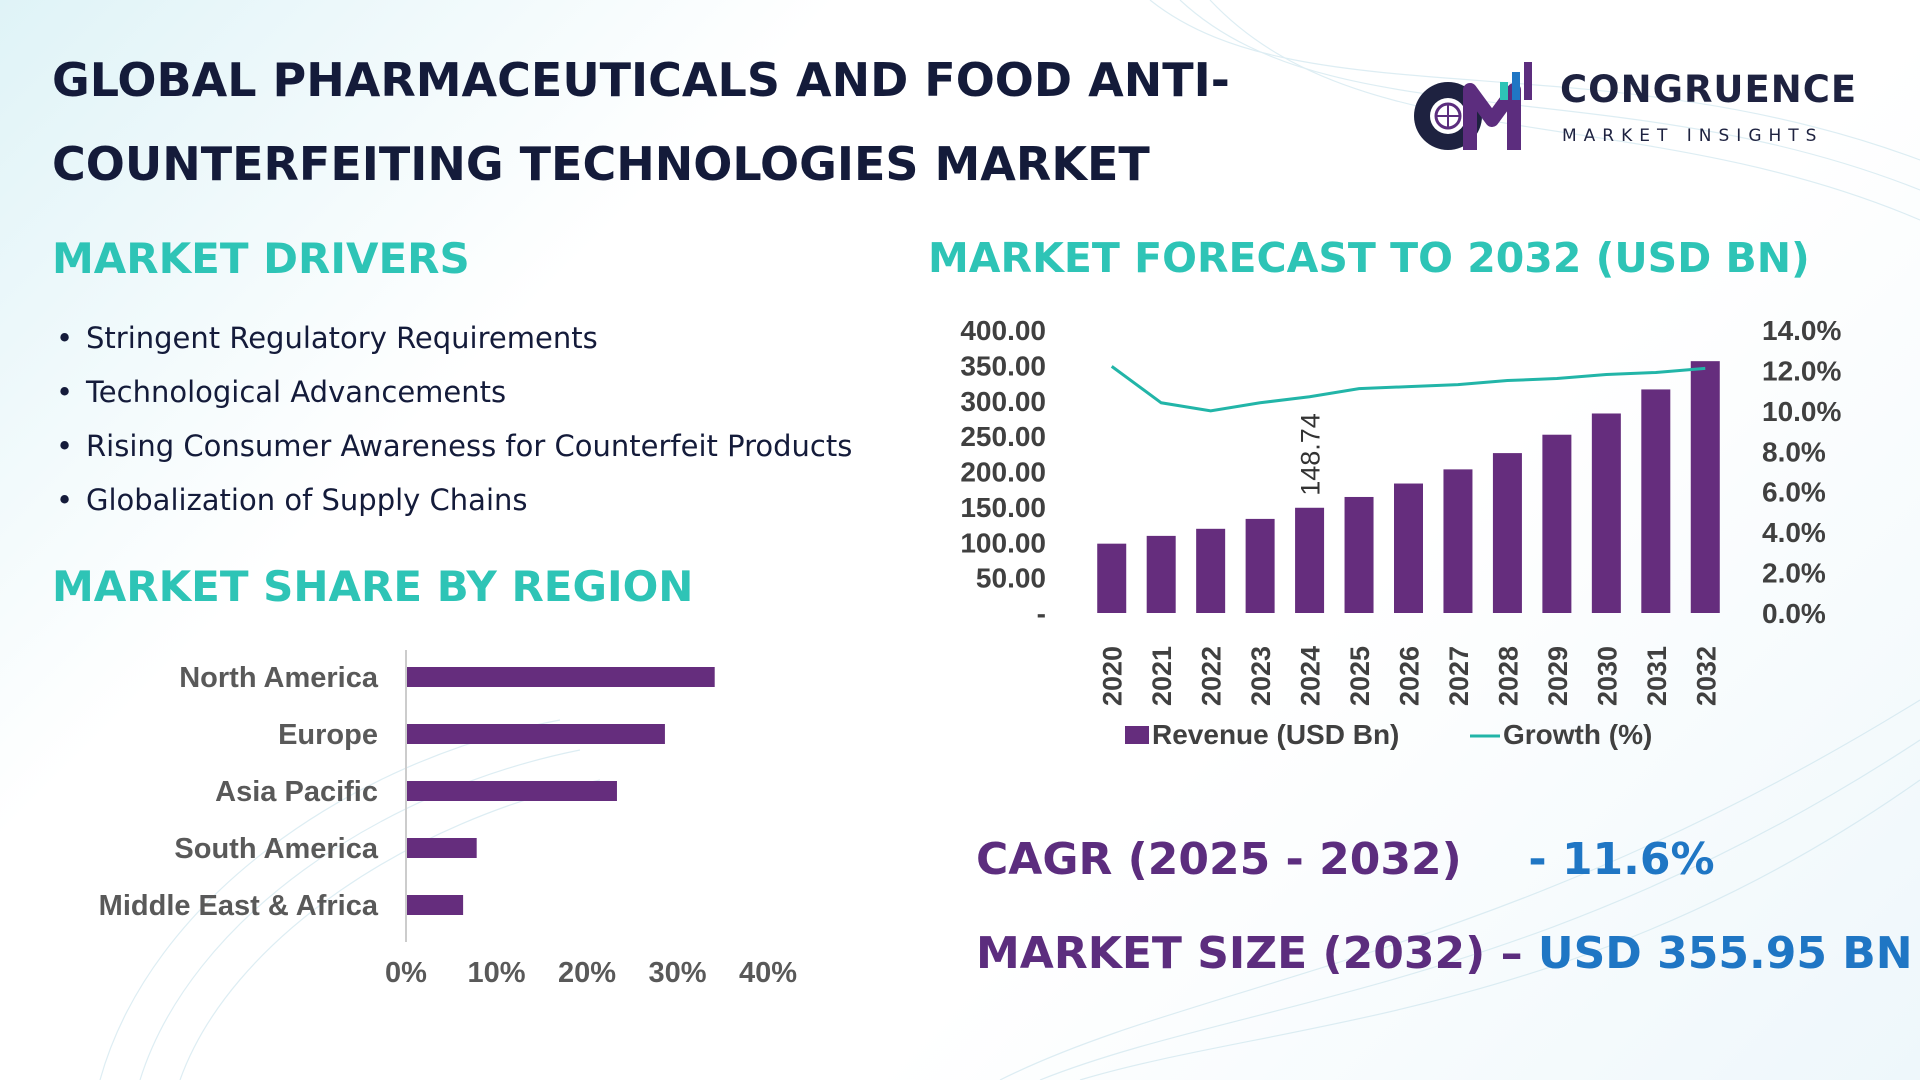 Image resolution: width=1920 pixels, height=1080 pixels. I want to click on title-line-2: COUNTERFEITING TECHNOLOGIES MARKET, so click(601, 164).